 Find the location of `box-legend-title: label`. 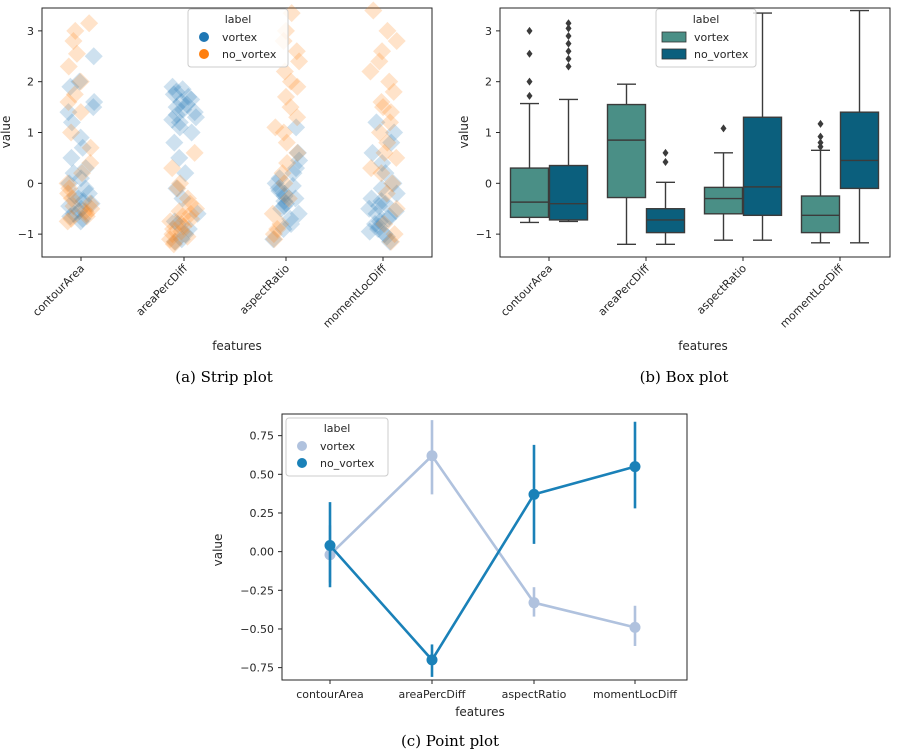

box-legend-title: label is located at coordinates (706, 19).